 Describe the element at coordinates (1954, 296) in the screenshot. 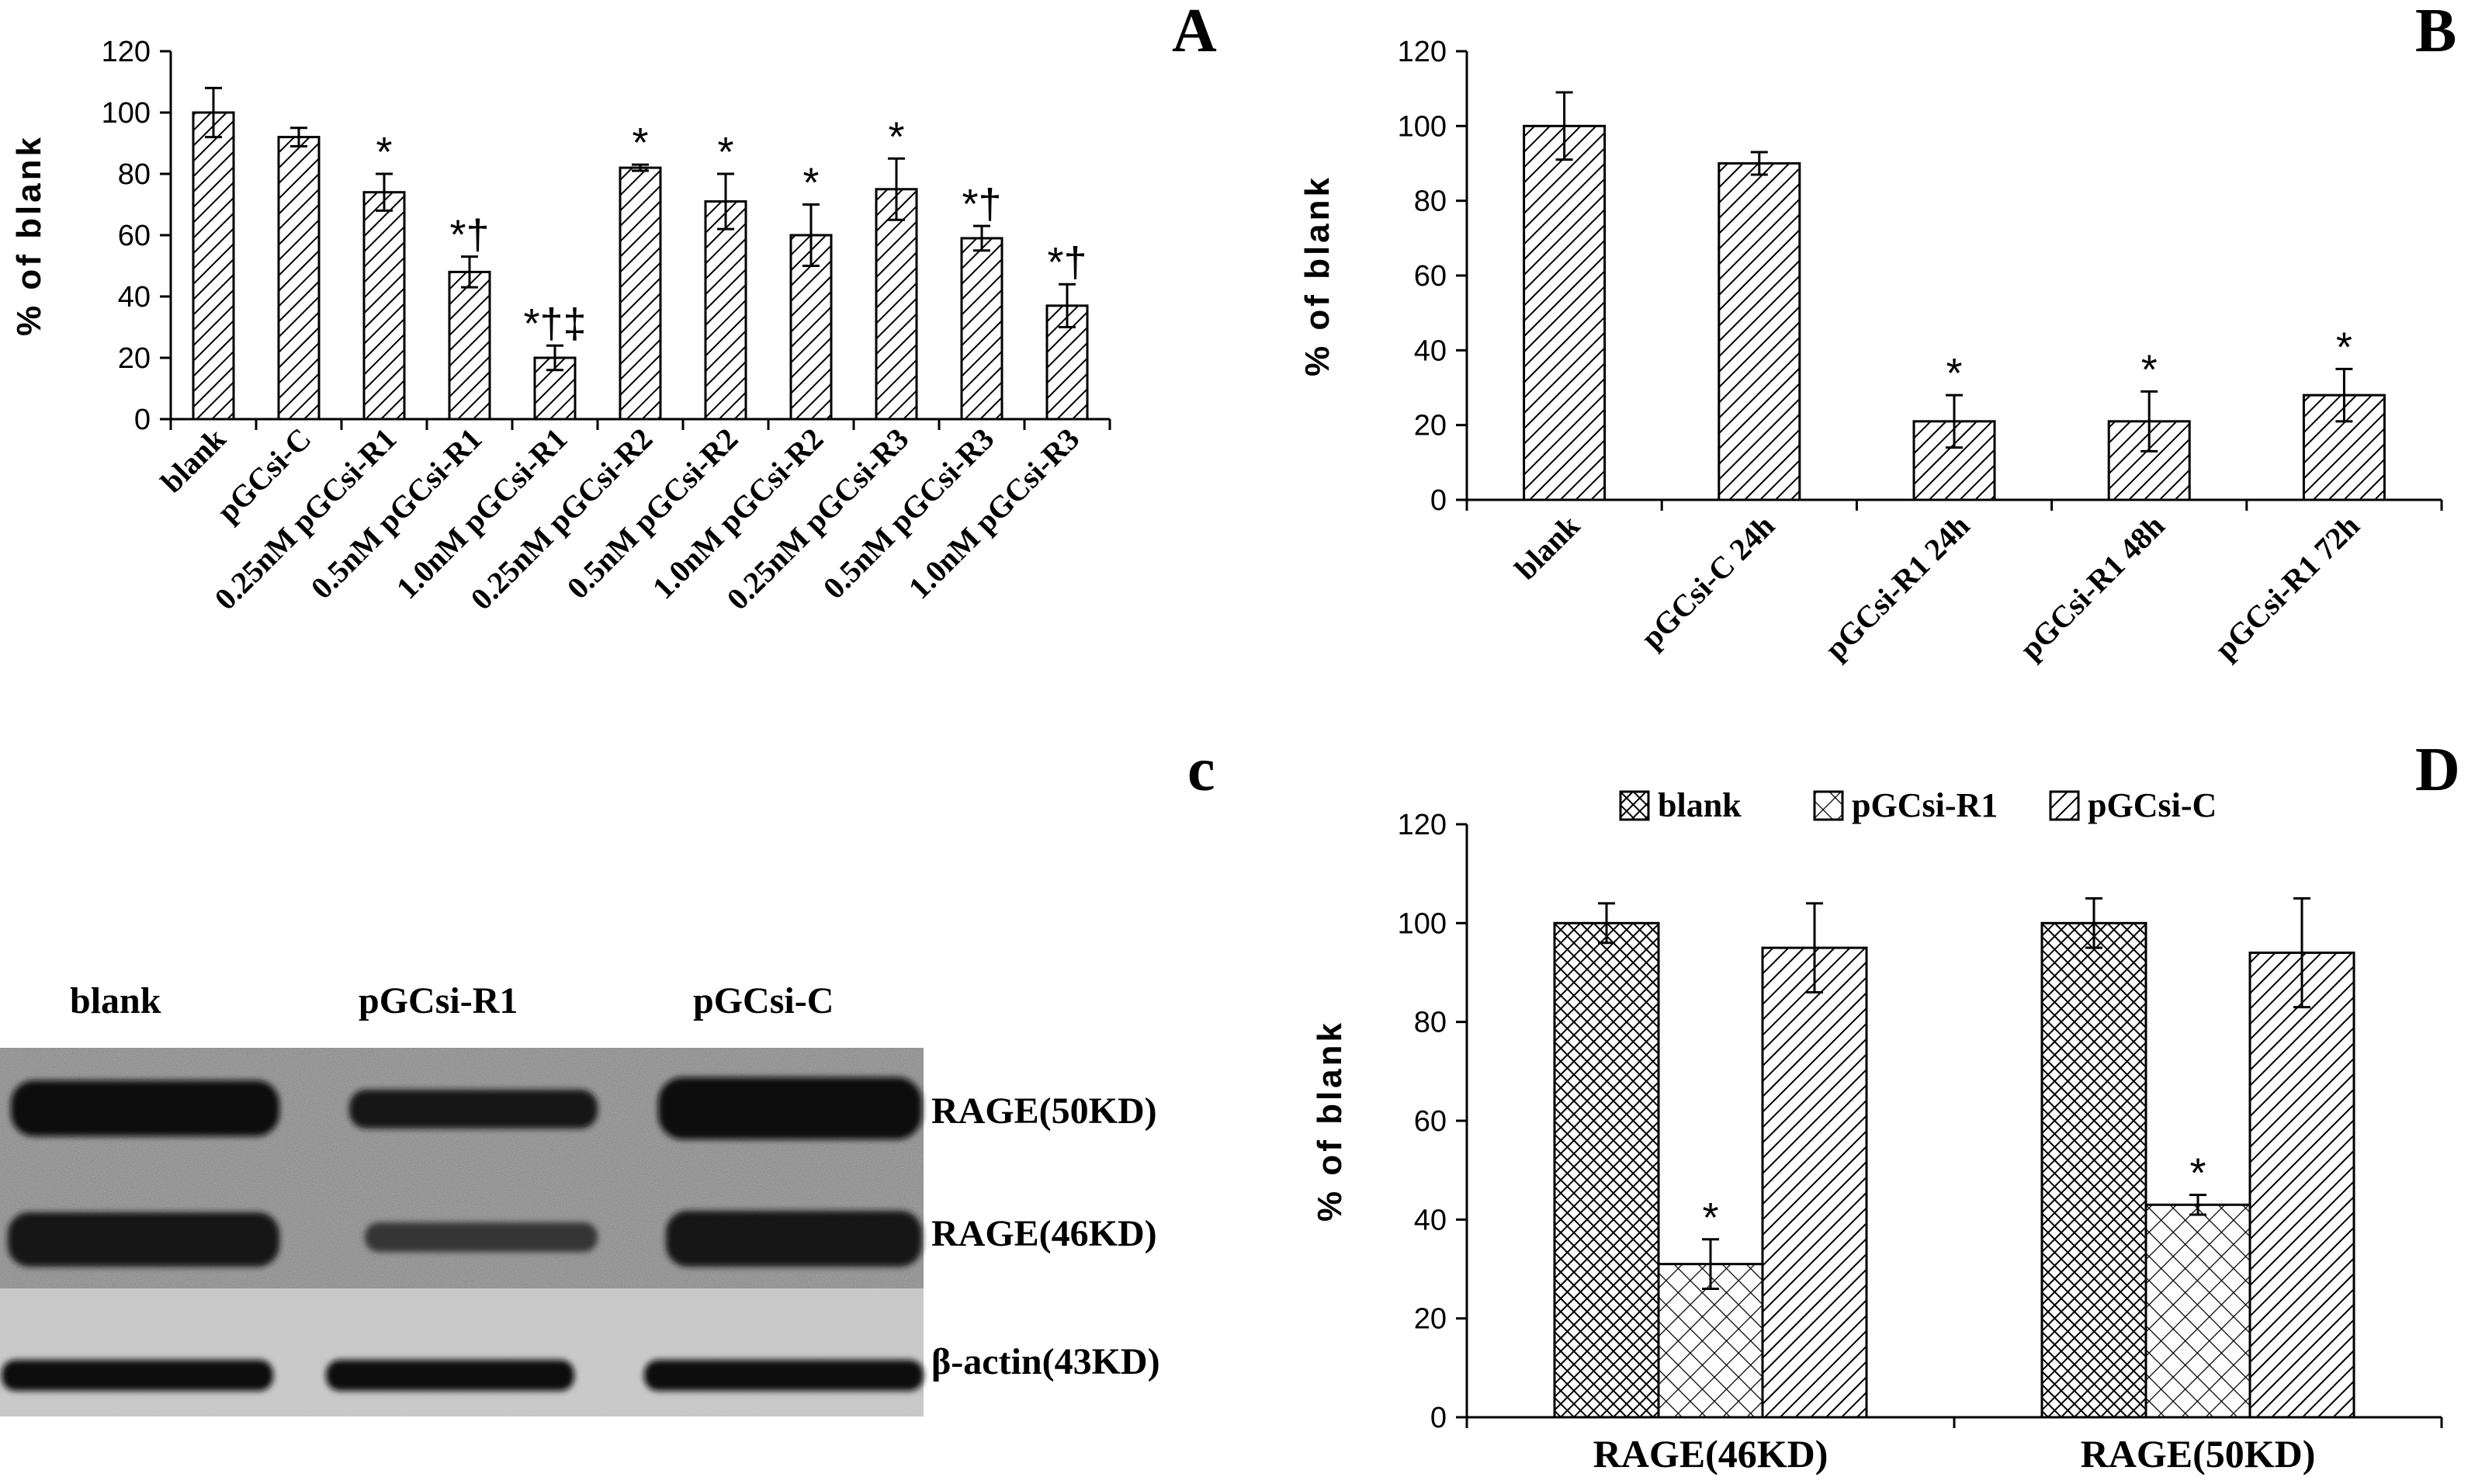

I see `chart-b-bars` at that location.